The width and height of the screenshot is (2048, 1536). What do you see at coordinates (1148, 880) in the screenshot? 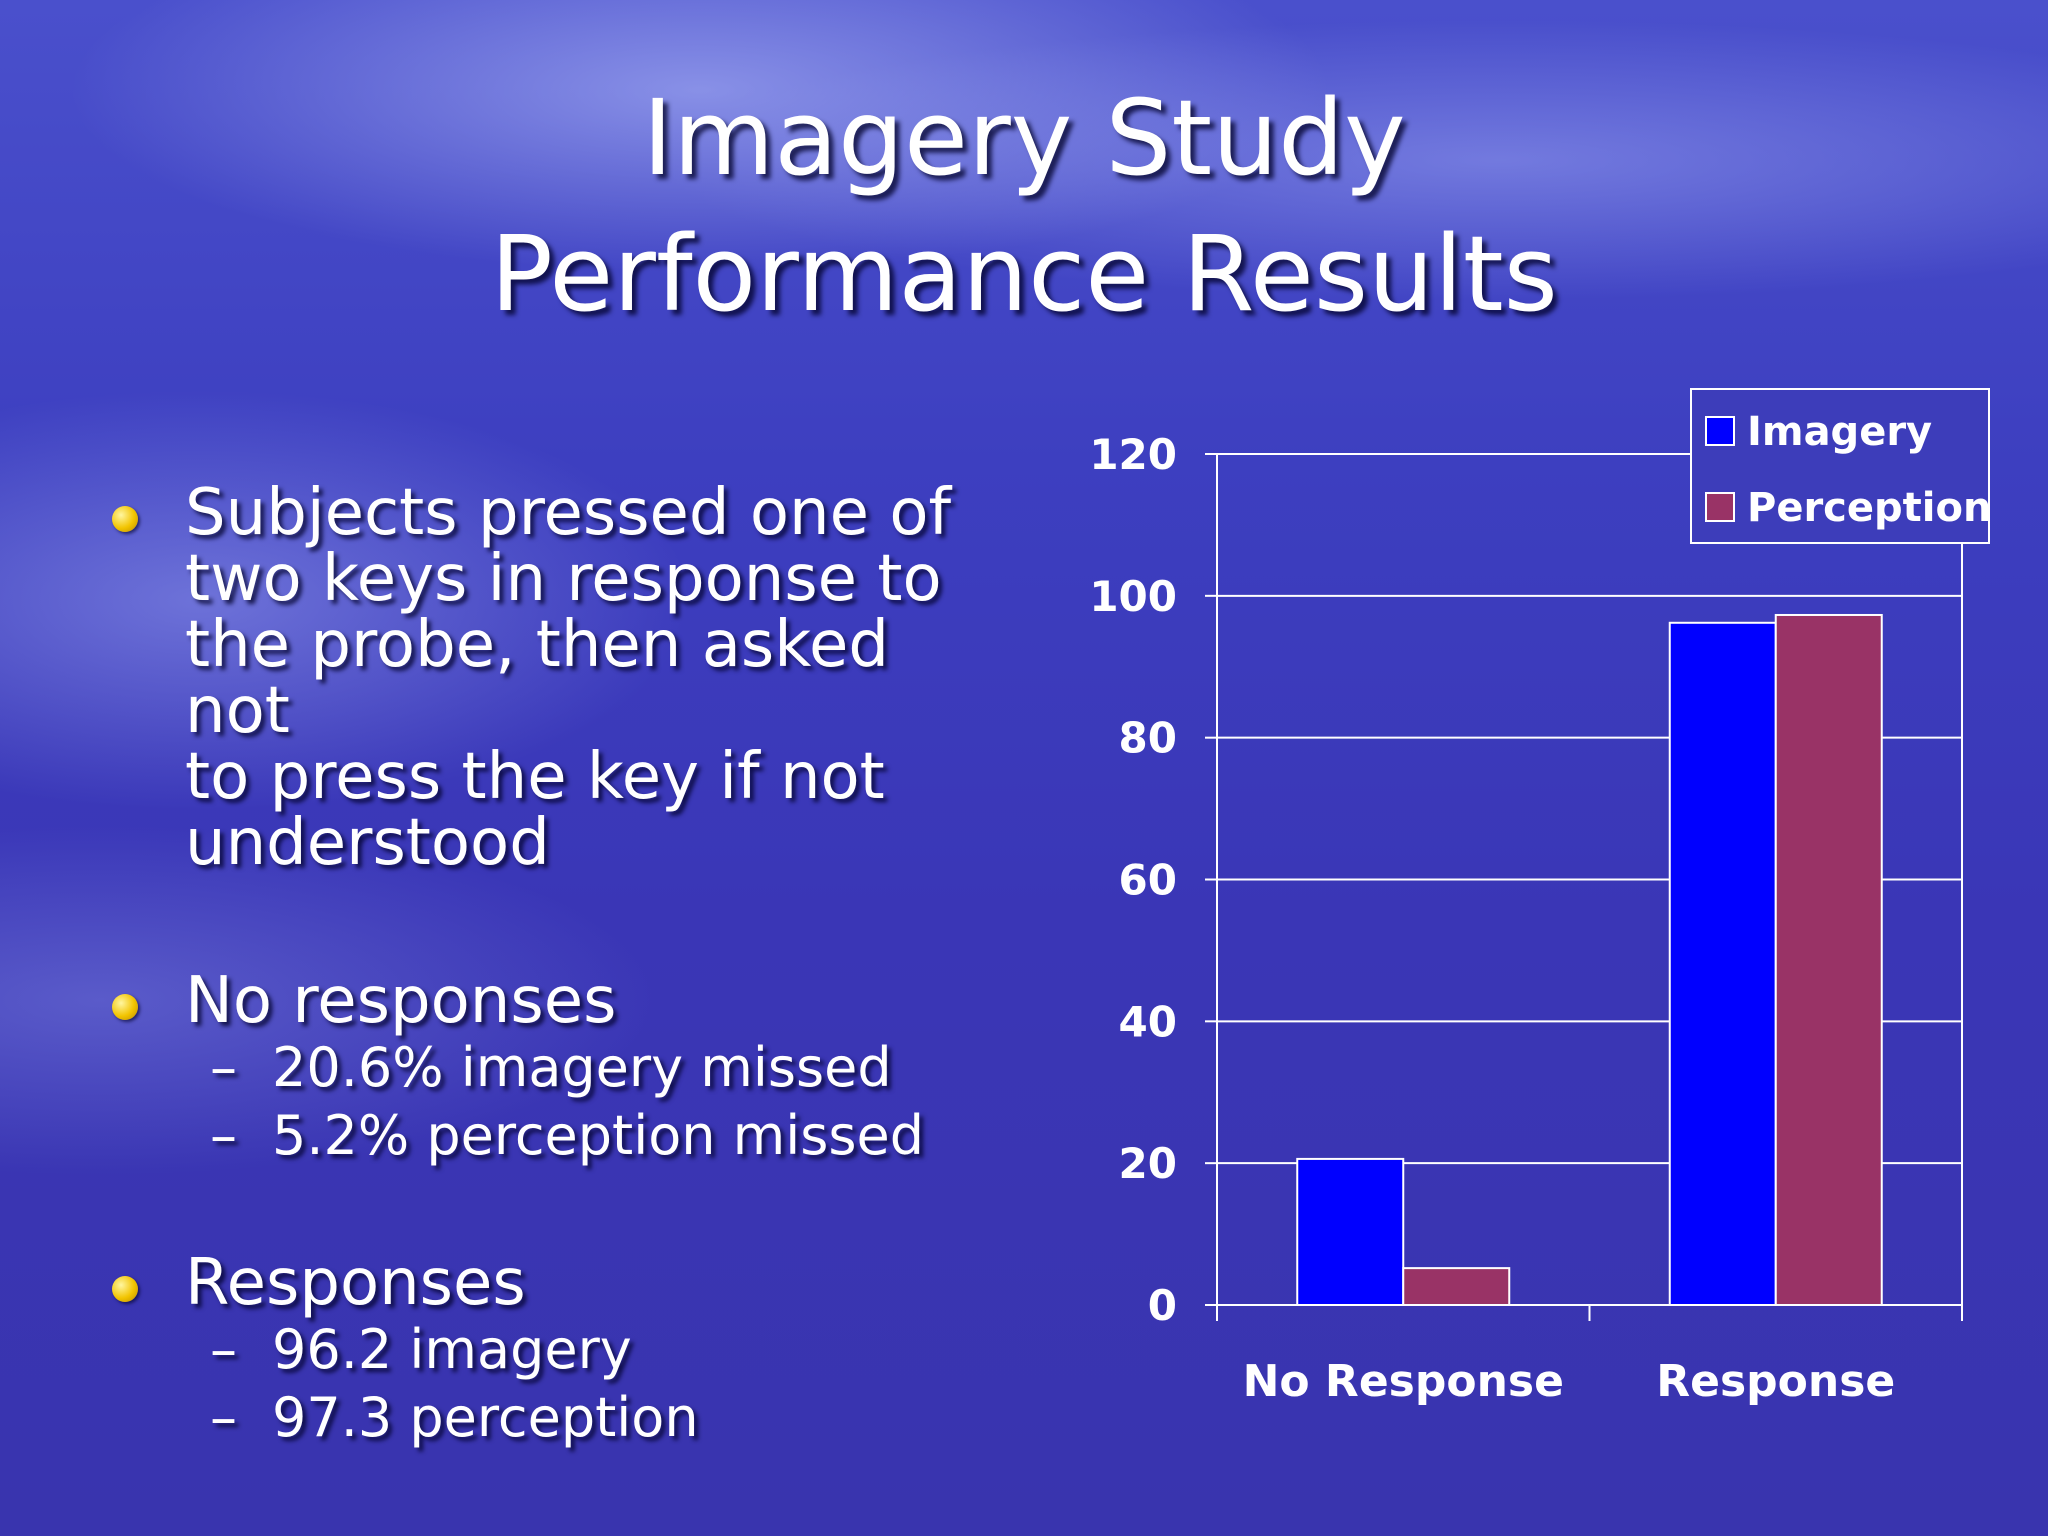
I see `y-tick-label: 60` at bounding box center [1148, 880].